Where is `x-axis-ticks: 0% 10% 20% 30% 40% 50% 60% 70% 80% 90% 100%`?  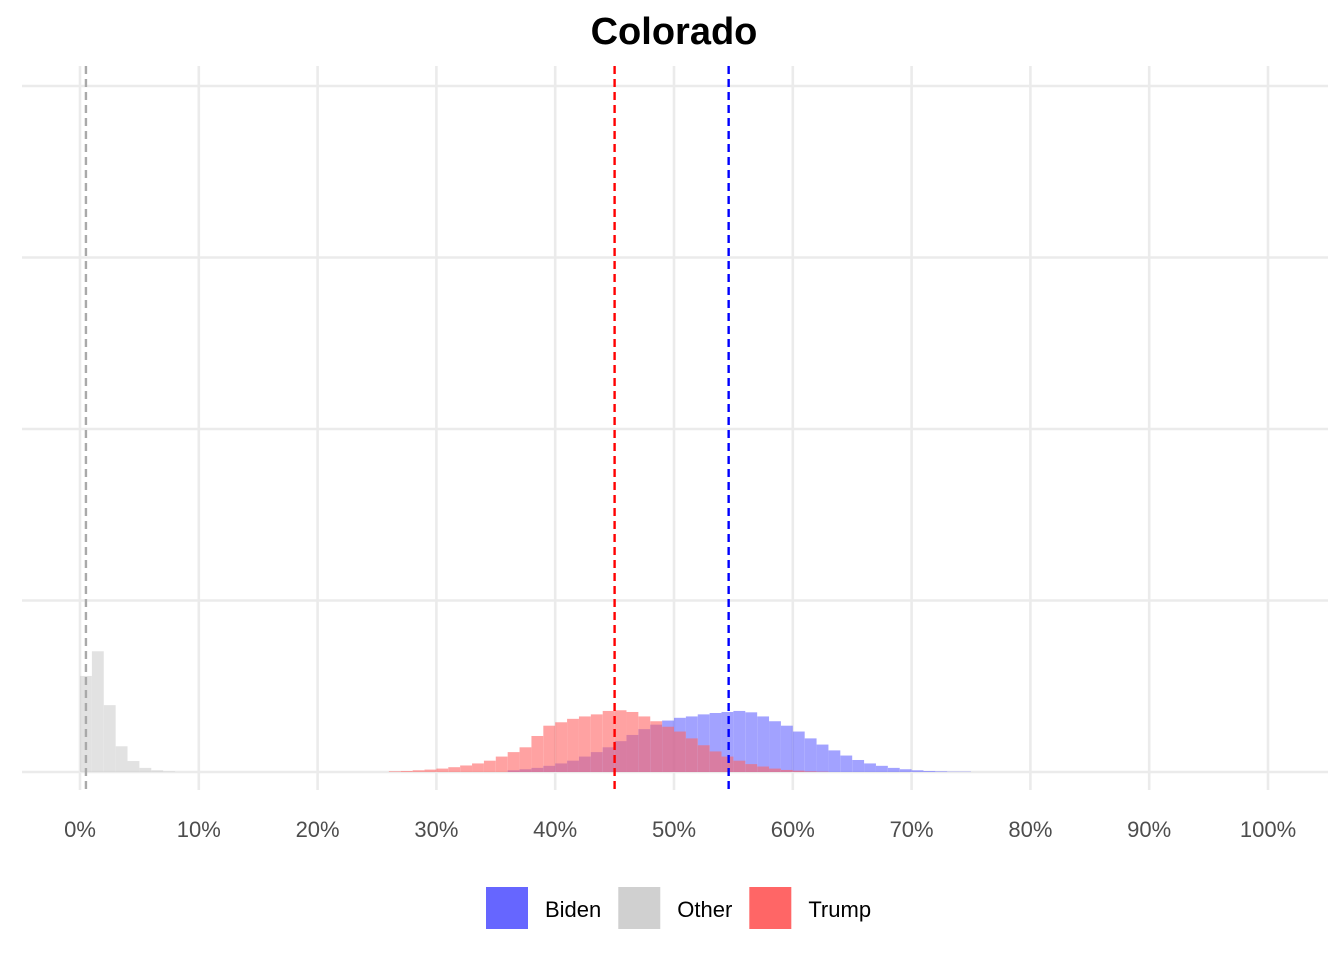 x-axis-ticks: 0% 10% 20% 30% 40% 50% 60% 70% 80% 90% 100% is located at coordinates (680, 829).